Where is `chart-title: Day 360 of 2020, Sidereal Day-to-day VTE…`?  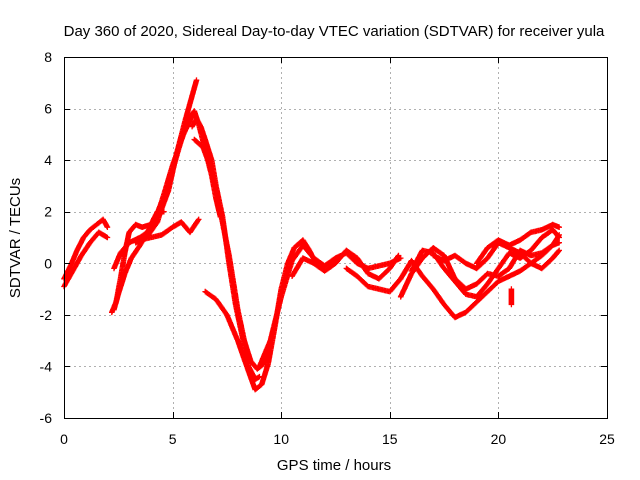 chart-title: Day 360 of 2020, Sidereal Day-to-day VTE… is located at coordinates (334, 31).